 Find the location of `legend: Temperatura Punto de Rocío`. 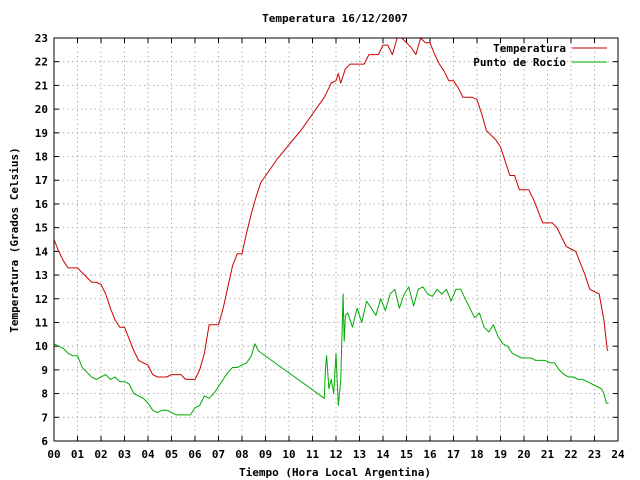

legend: Temperatura Punto de Rocío is located at coordinates (540, 55).